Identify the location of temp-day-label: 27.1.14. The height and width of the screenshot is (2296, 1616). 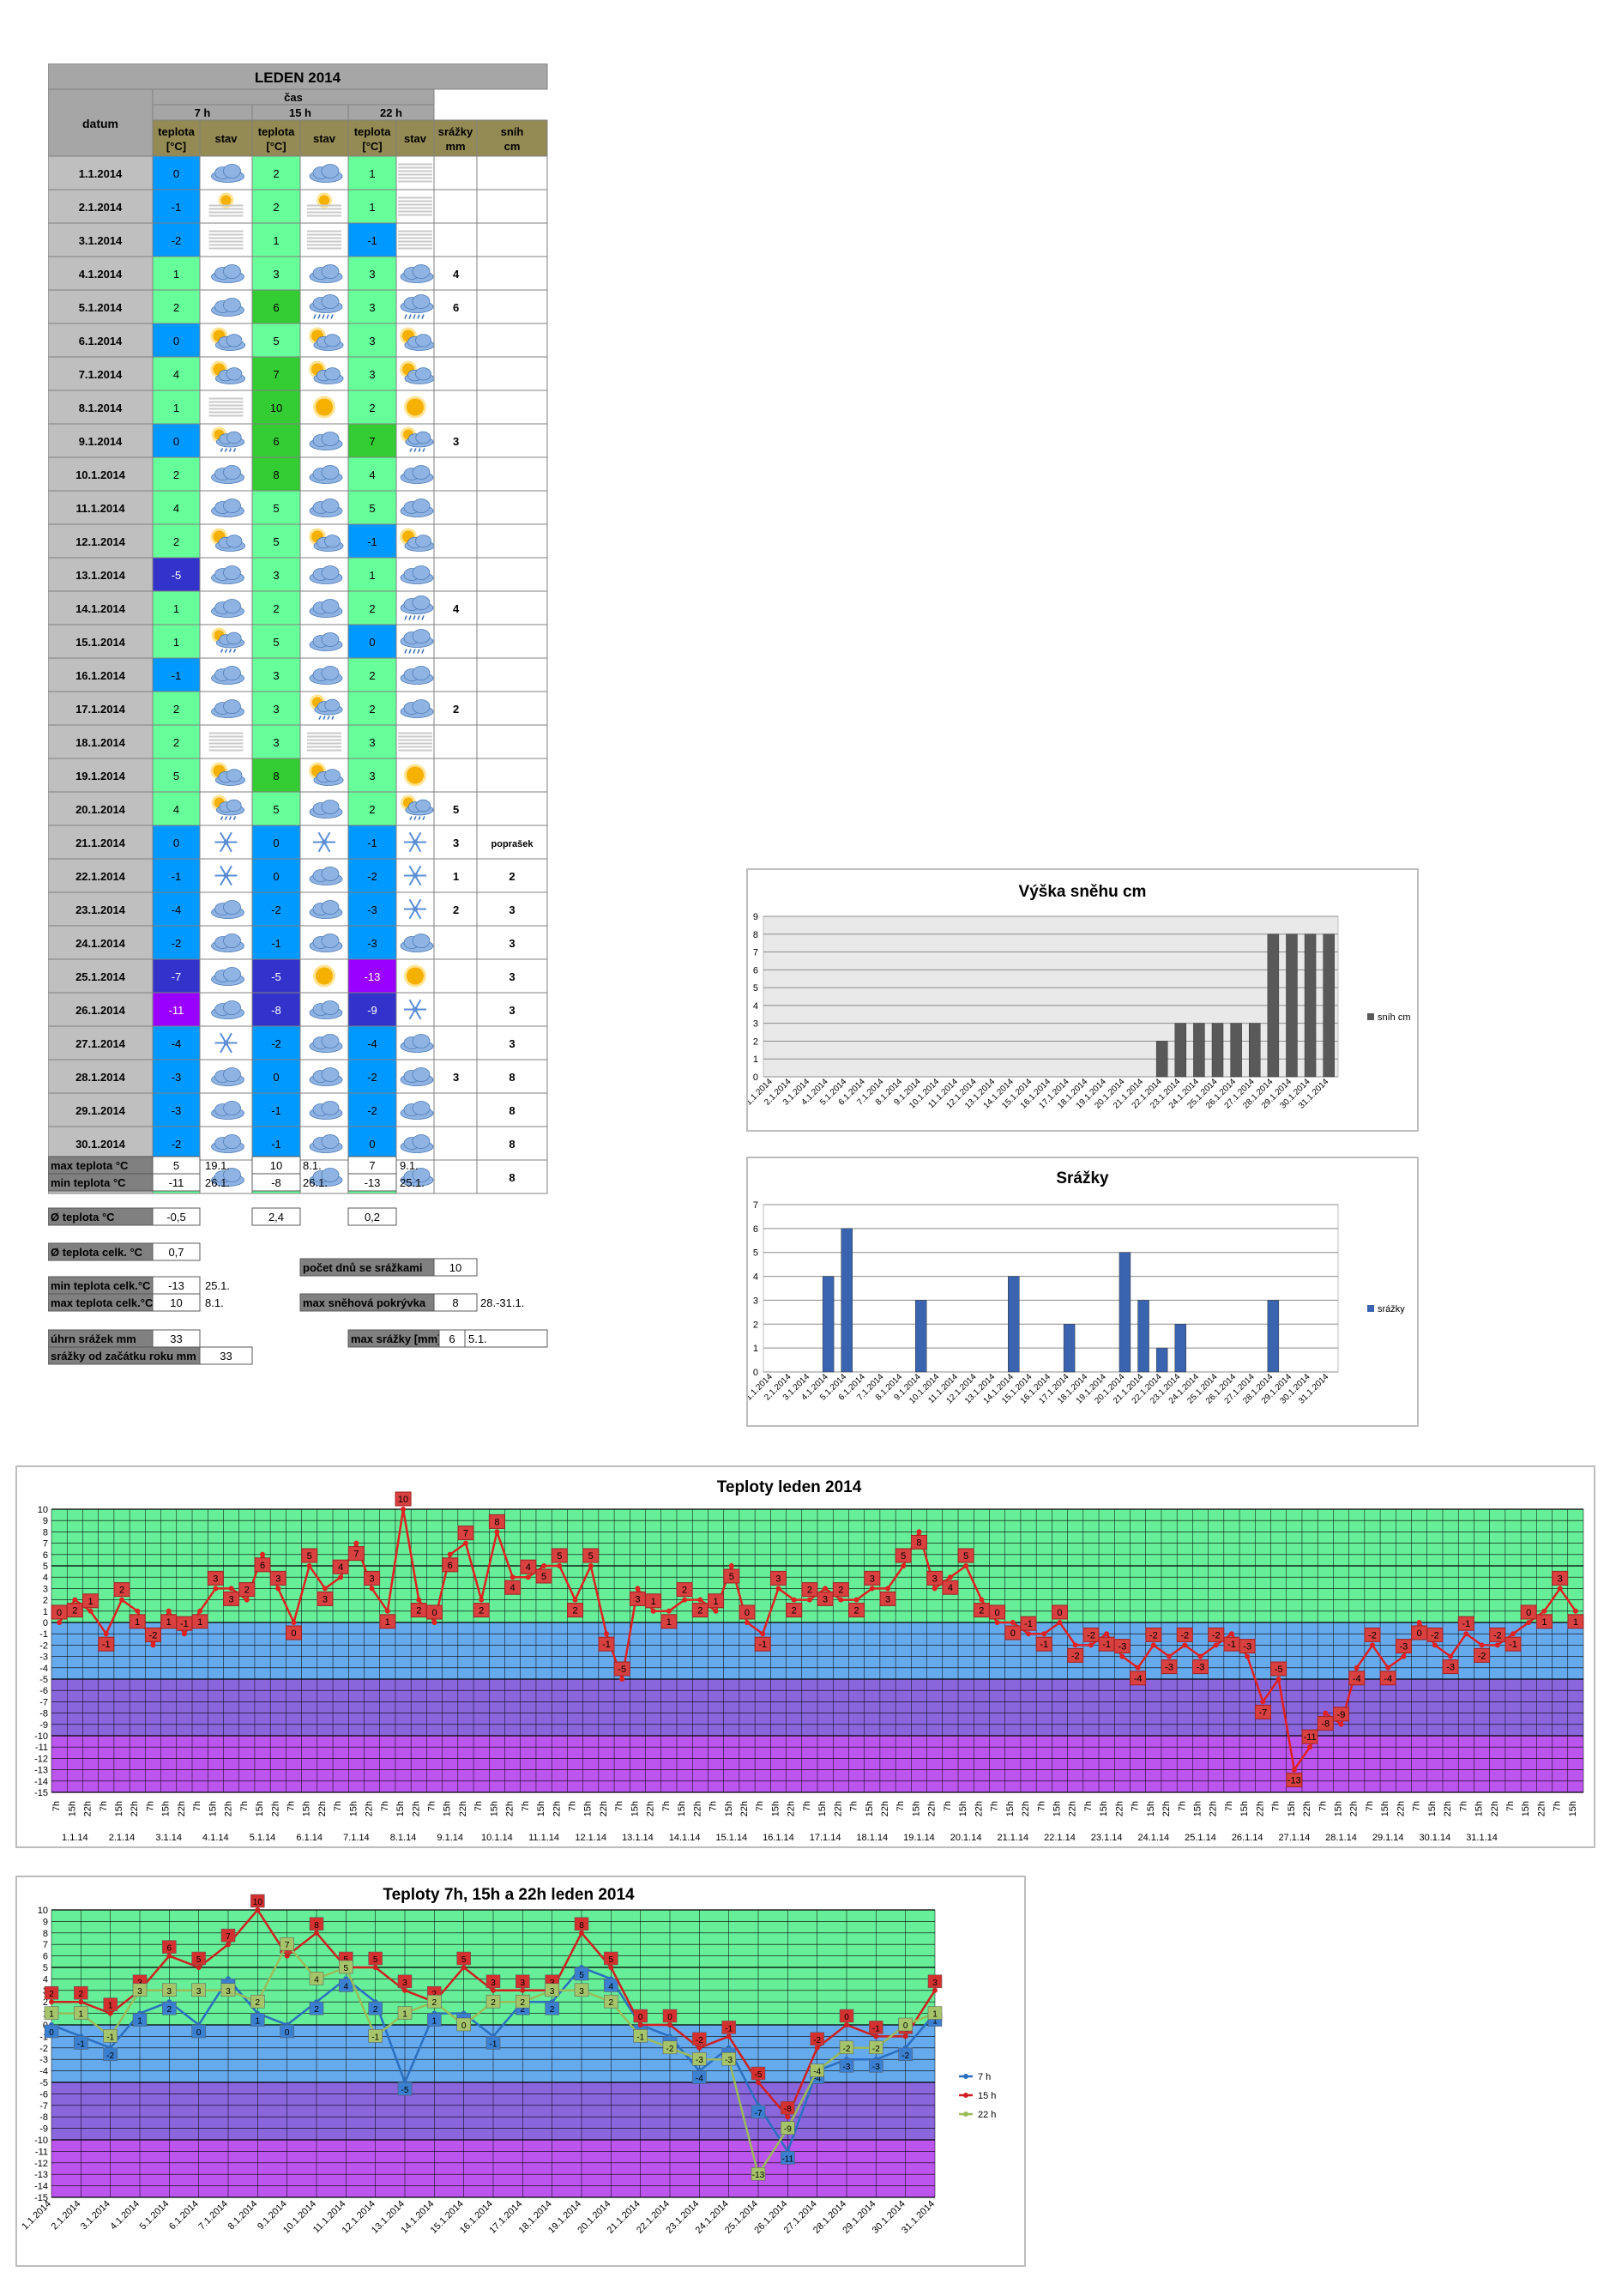
(1294, 1838).